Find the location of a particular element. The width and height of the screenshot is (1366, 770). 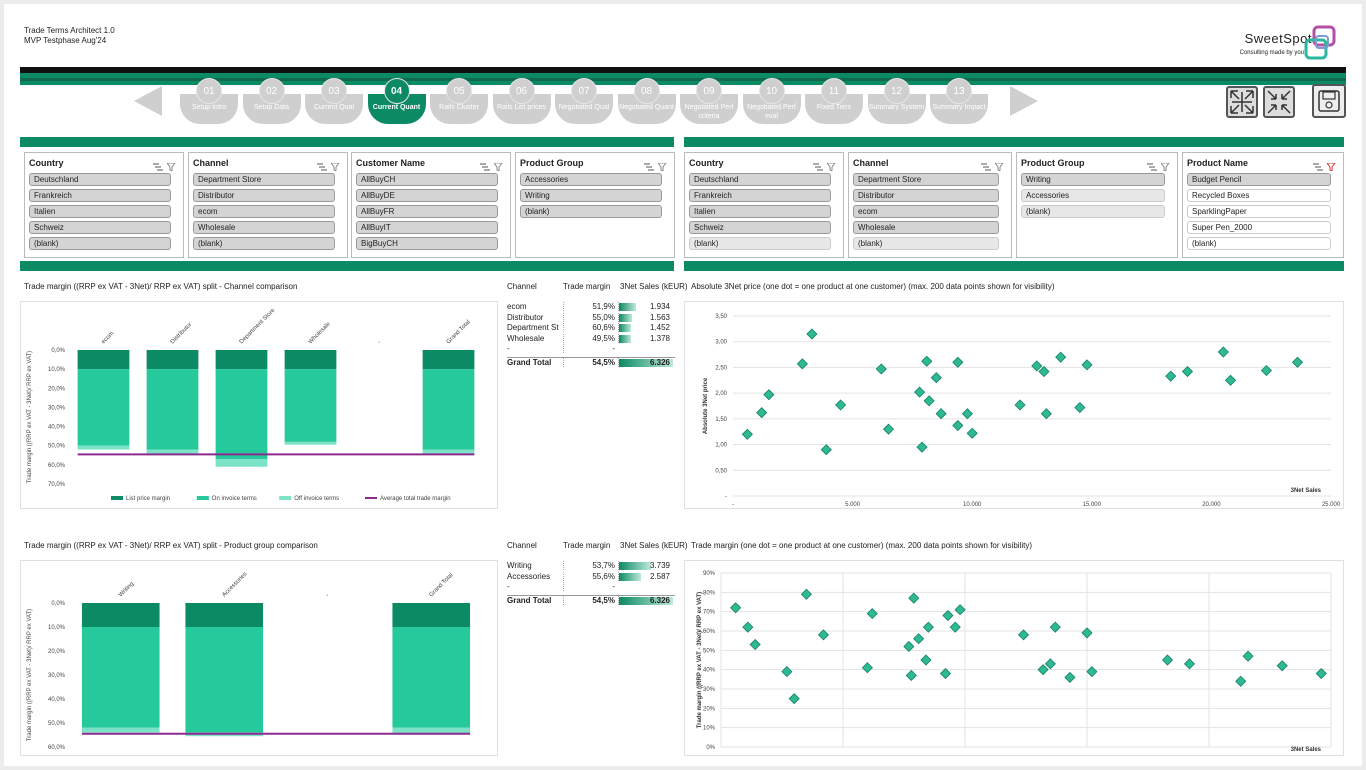

step-tab-07: 07 Negotiated Qual is located at coordinates (584, 100).